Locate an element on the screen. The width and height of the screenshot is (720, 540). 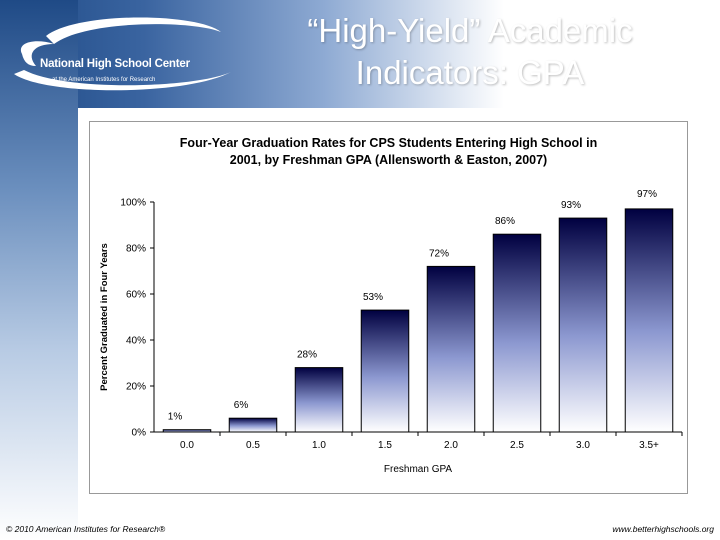
data-label: 28% is located at coordinates (307, 355).